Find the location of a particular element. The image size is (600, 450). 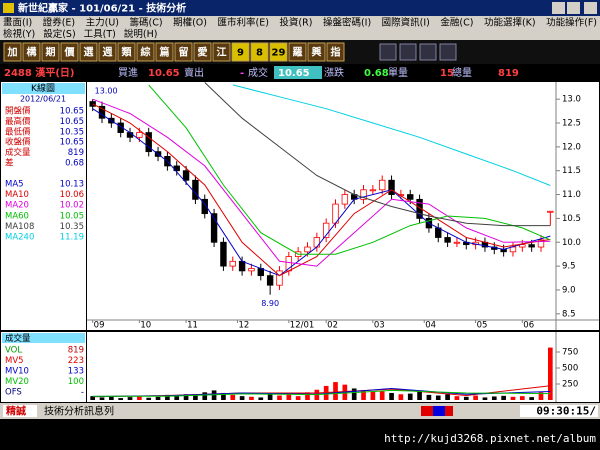

app-icon is located at coordinates (8, 8).